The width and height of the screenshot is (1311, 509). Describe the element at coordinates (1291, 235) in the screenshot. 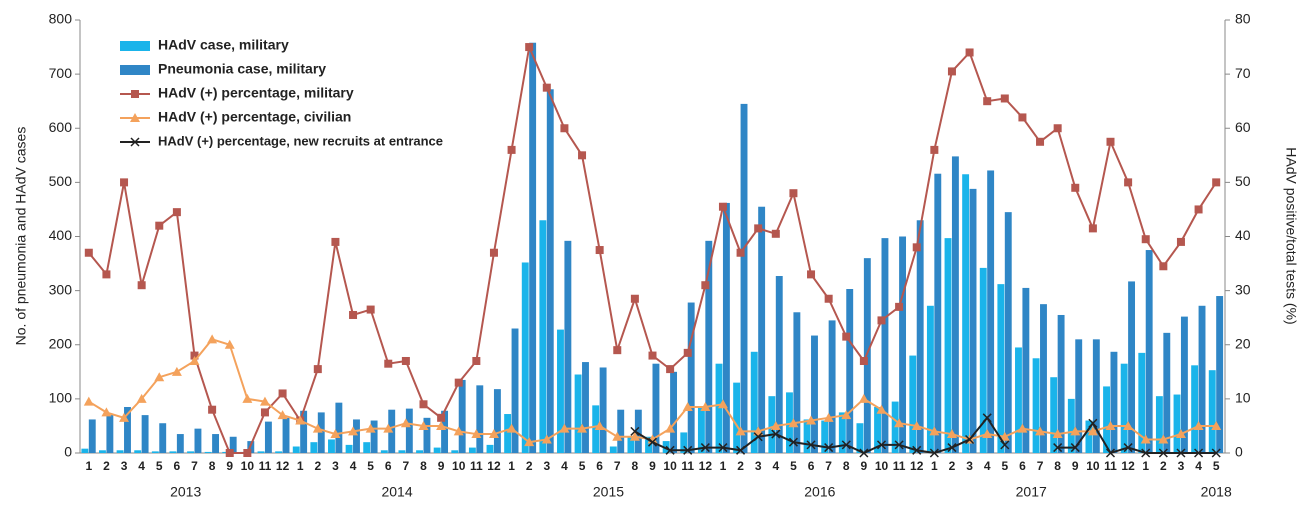

I see `y2-axis-label: HAdV positive/total tests (%)` at that location.